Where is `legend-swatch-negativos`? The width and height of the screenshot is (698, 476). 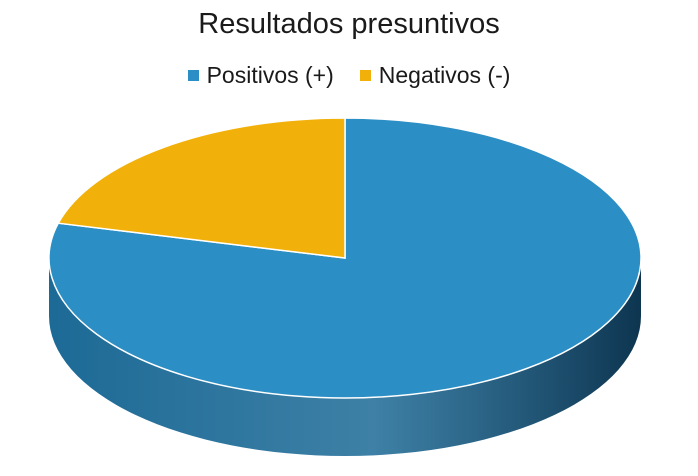 legend-swatch-negativos is located at coordinates (365, 75).